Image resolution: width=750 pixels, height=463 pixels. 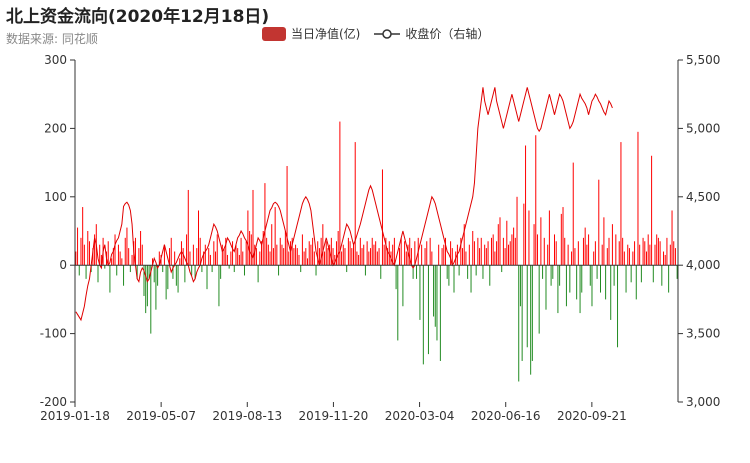 What do you see at coordinates (592, 416) in the screenshot?
I see `x-tick-label: 2020-09-21` at bounding box center [592, 416].